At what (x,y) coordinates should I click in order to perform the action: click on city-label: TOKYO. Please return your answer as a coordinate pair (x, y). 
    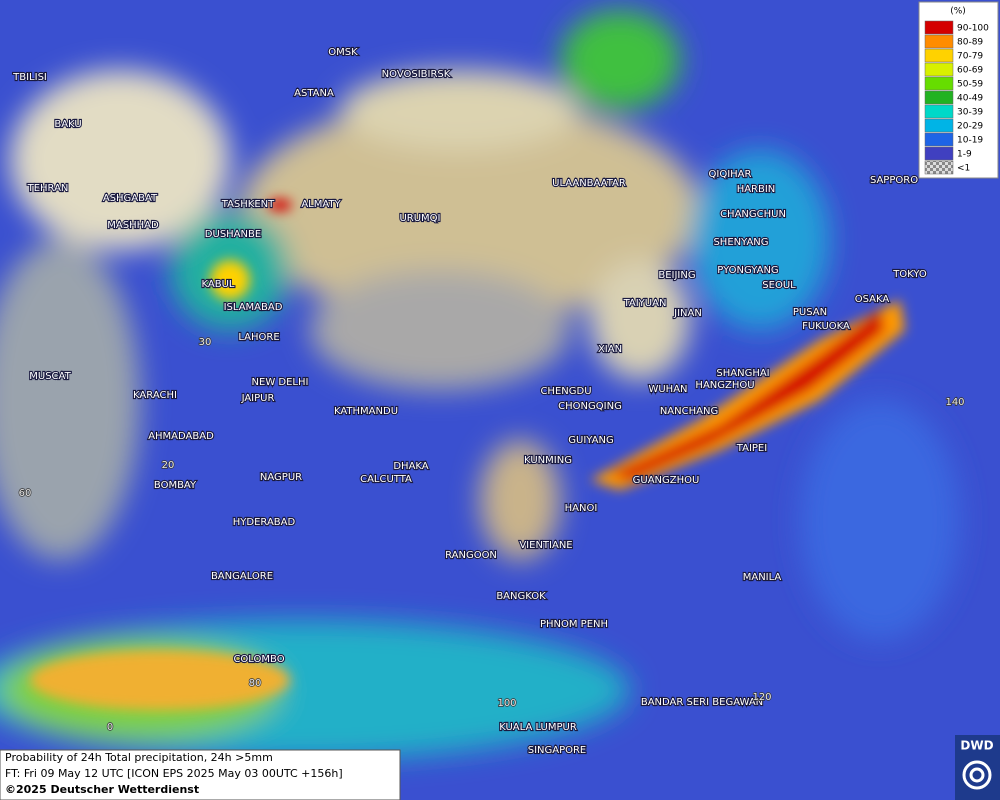
    Looking at the image, I should click on (909, 274).